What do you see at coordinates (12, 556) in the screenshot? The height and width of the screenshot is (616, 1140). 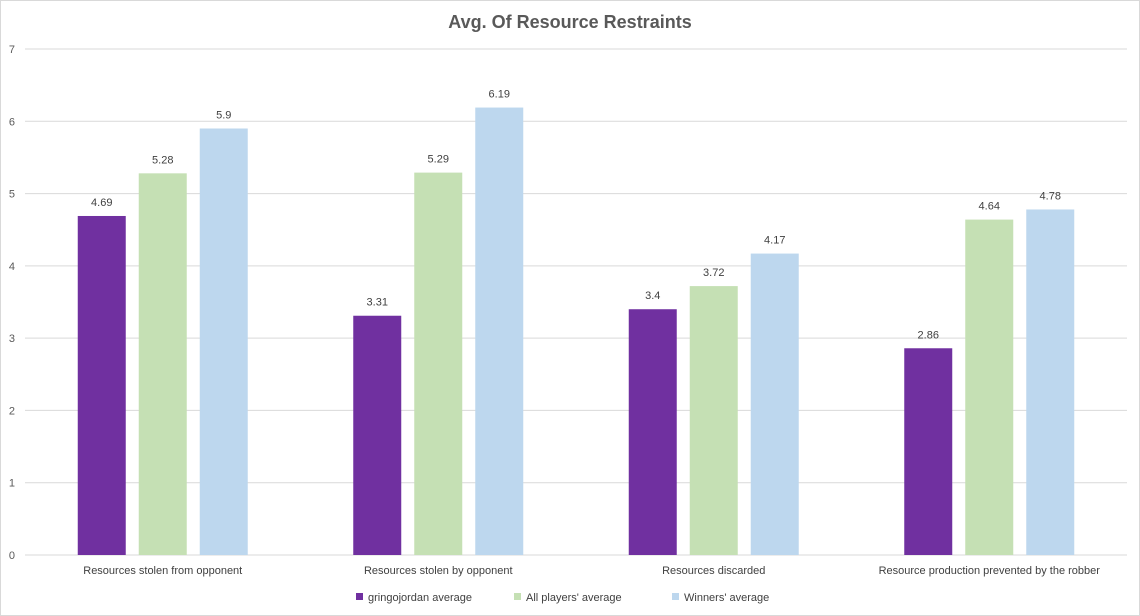 I see `y-tick-label: 0` at bounding box center [12, 556].